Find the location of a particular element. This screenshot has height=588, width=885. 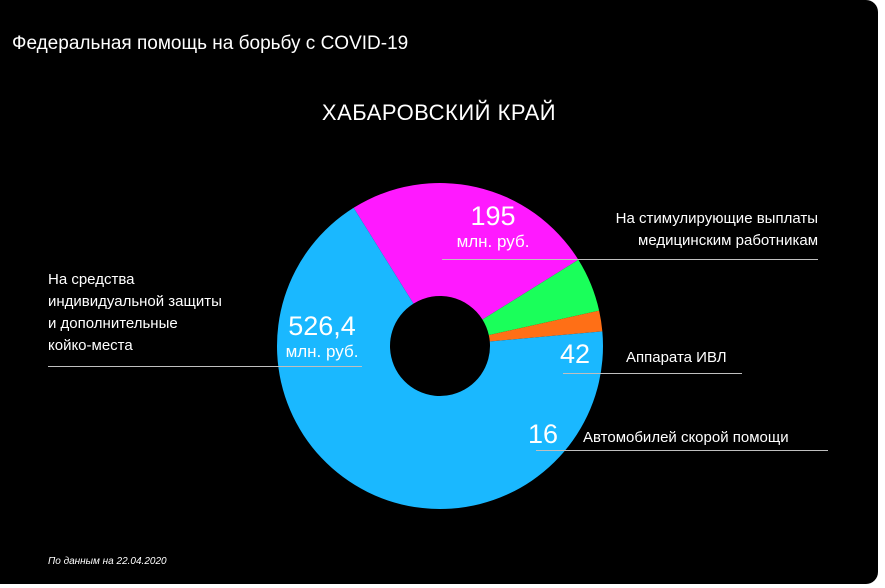

leader-line-protection is located at coordinates (205, 366).